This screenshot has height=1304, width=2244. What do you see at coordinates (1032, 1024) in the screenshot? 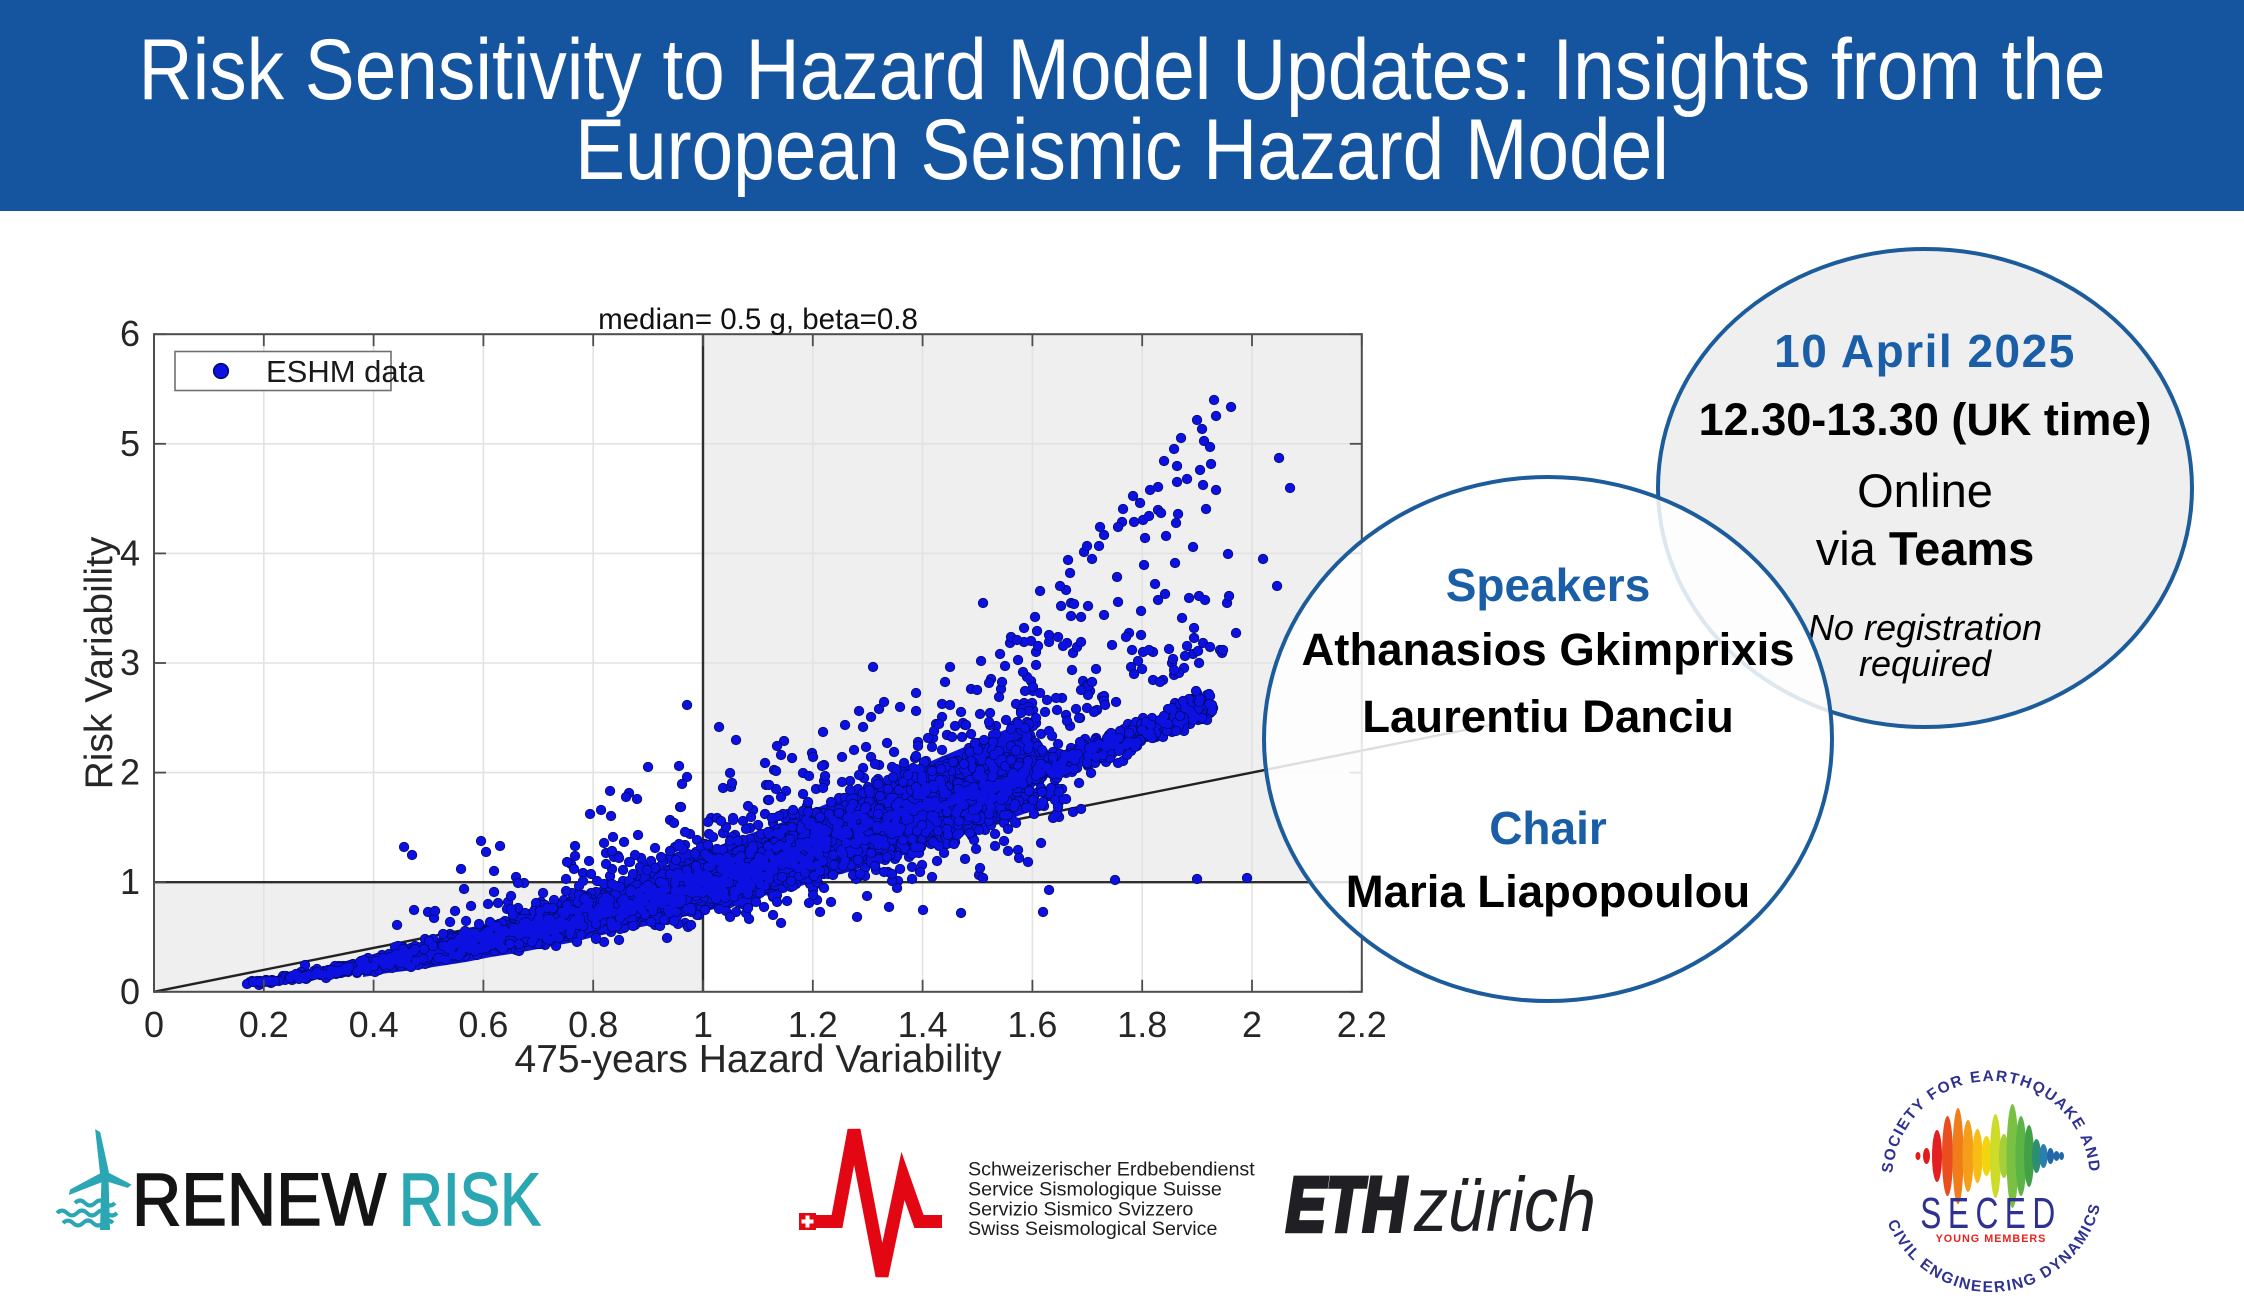
I see `svg-text: 1.6` at bounding box center [1032, 1024].